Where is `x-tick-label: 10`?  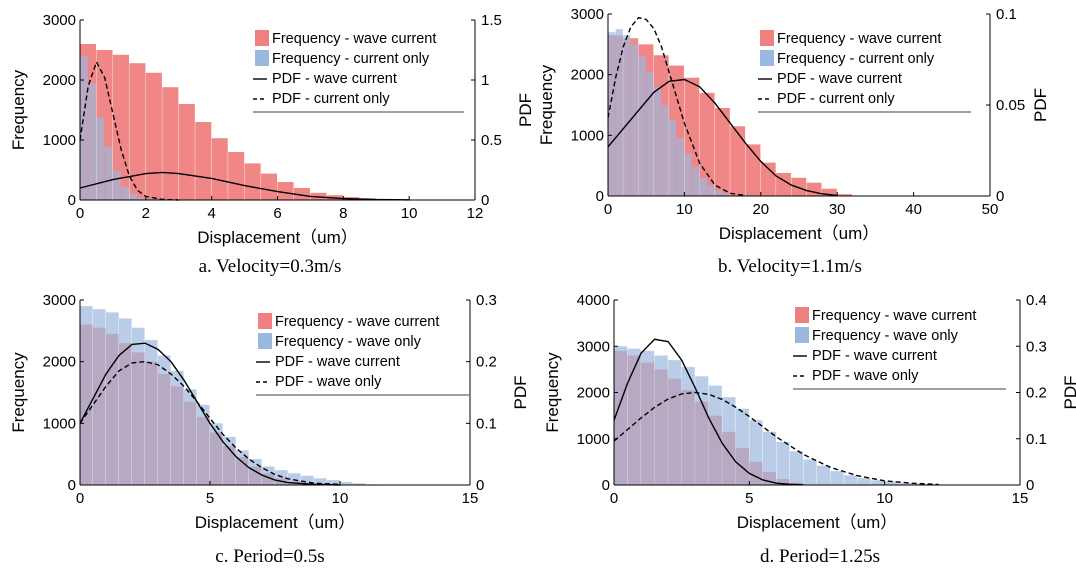
x-tick-label: 10 is located at coordinates (409, 213).